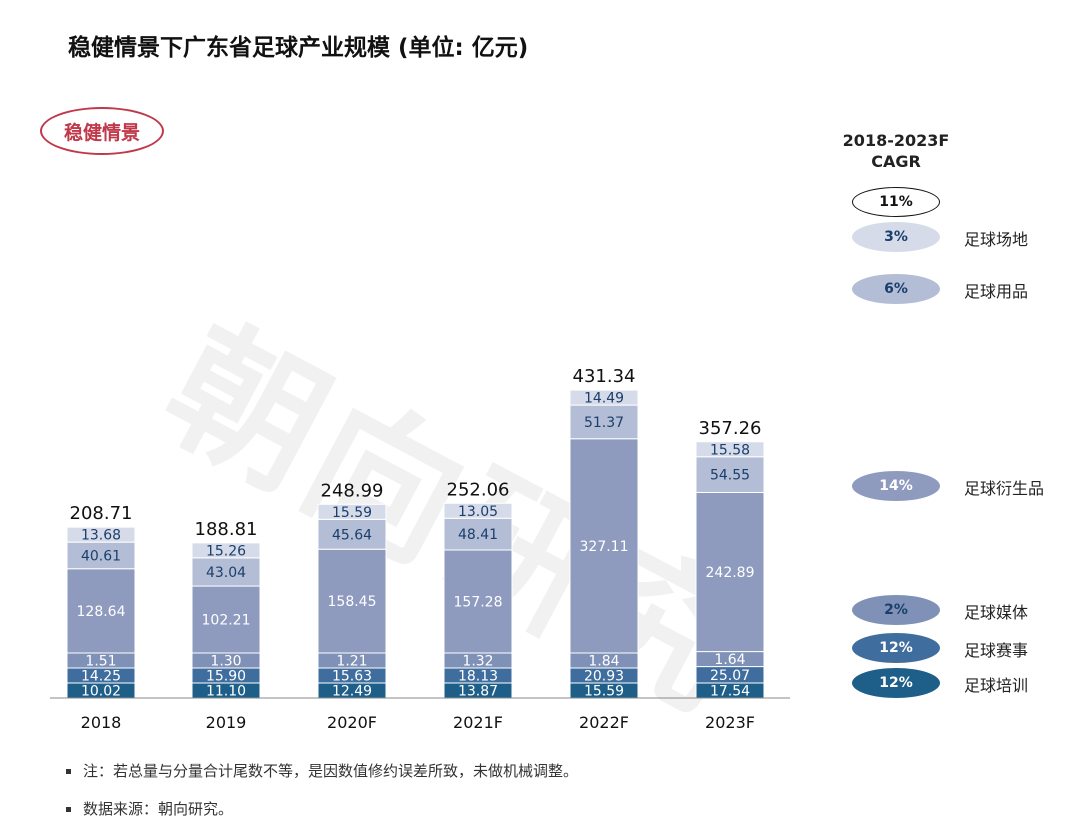  I want to click on data-label: 1.21, so click(351, 662).